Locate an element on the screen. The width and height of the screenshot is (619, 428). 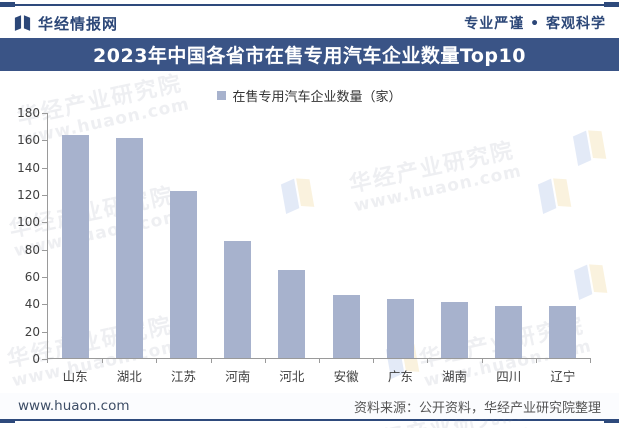
bar-河北 is located at coordinates (292, 313).